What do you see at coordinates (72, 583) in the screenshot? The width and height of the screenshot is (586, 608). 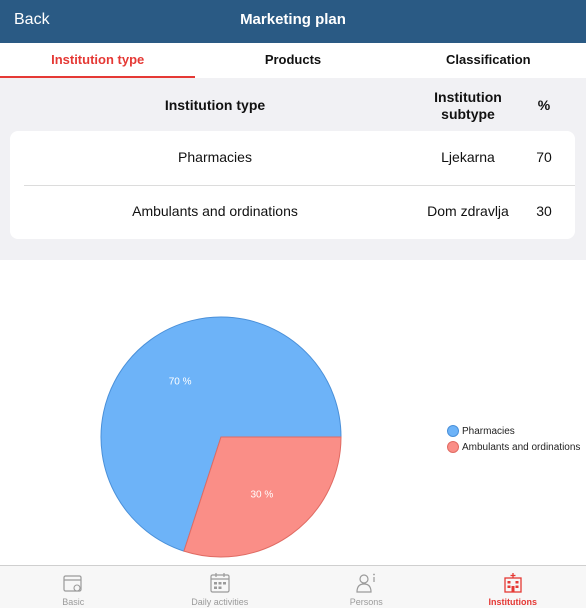 I see `basic-icon` at bounding box center [72, 583].